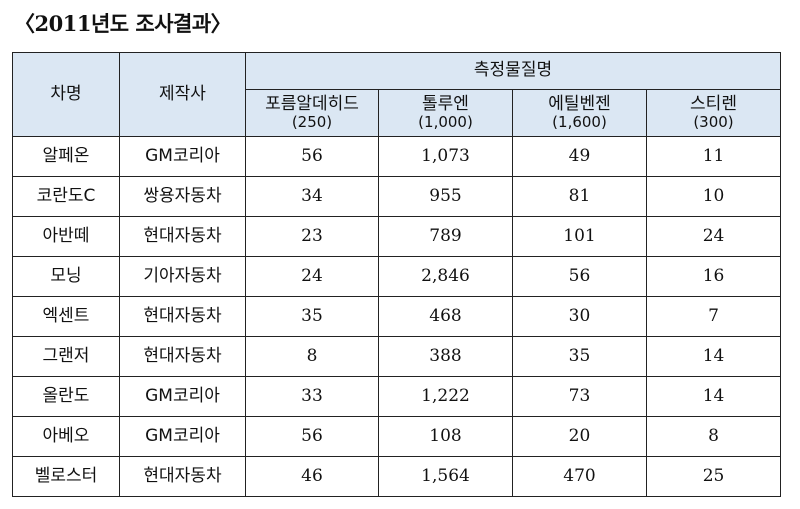  I want to click on substance-name: 에틸벤젠, so click(579, 103).